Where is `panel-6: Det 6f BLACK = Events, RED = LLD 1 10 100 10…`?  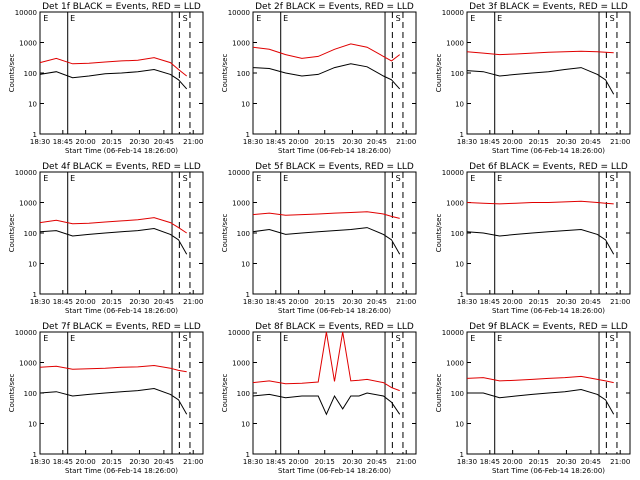 panel-6: Det 6f BLACK = Events, RED = LLD 1 10 100 10… is located at coordinates (533, 238).